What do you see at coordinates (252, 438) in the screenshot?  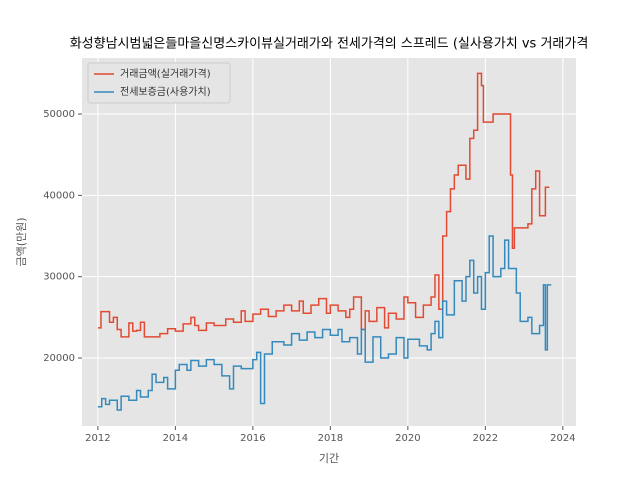 I see `x-tick-label: 2016` at bounding box center [252, 438].